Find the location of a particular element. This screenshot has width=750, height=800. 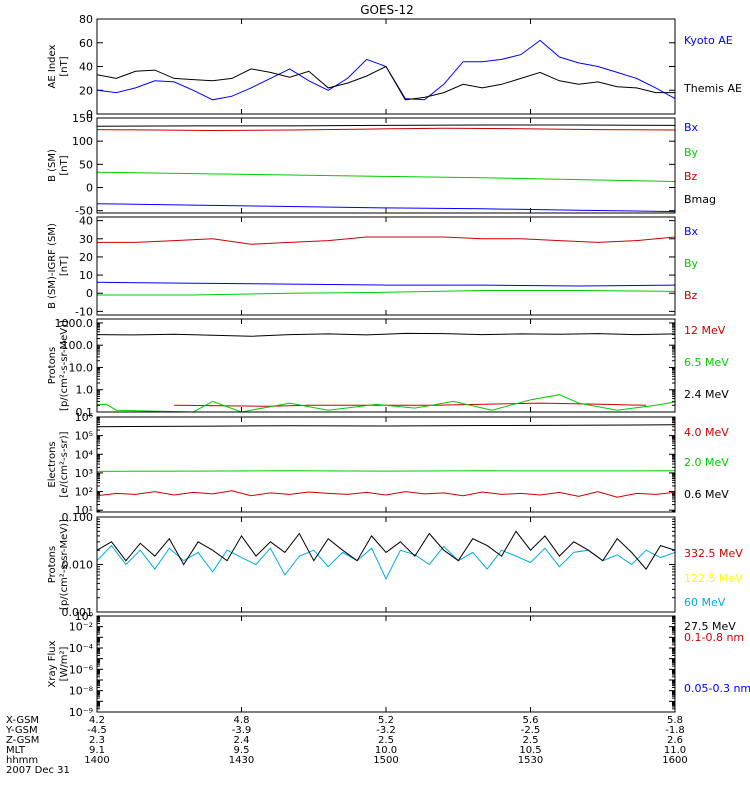

y-axis-label: B (SM) is located at coordinates (52, 165).